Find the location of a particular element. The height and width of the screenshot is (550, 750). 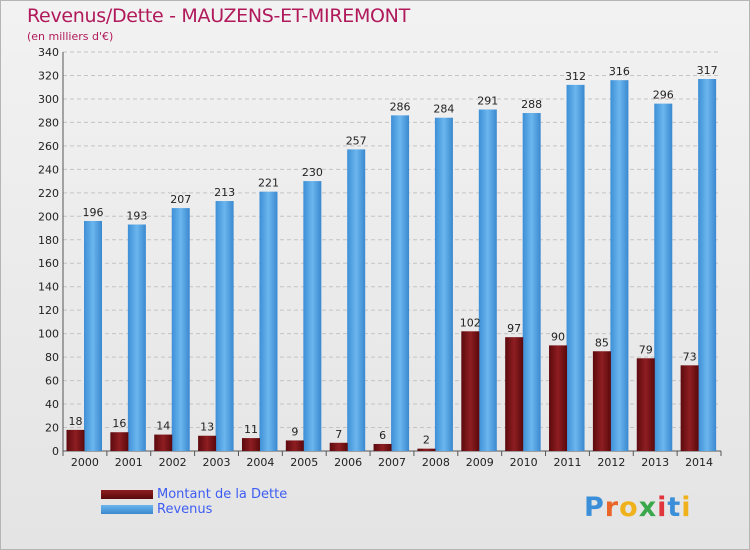

chart-subtitle: (en milliers d'€) is located at coordinates (70, 36).